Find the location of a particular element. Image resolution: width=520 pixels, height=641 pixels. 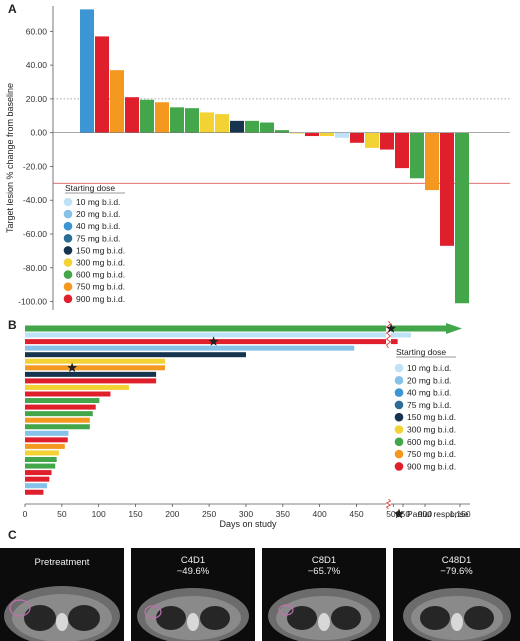

x-tick-label: 250 is located at coordinates (209, 514).